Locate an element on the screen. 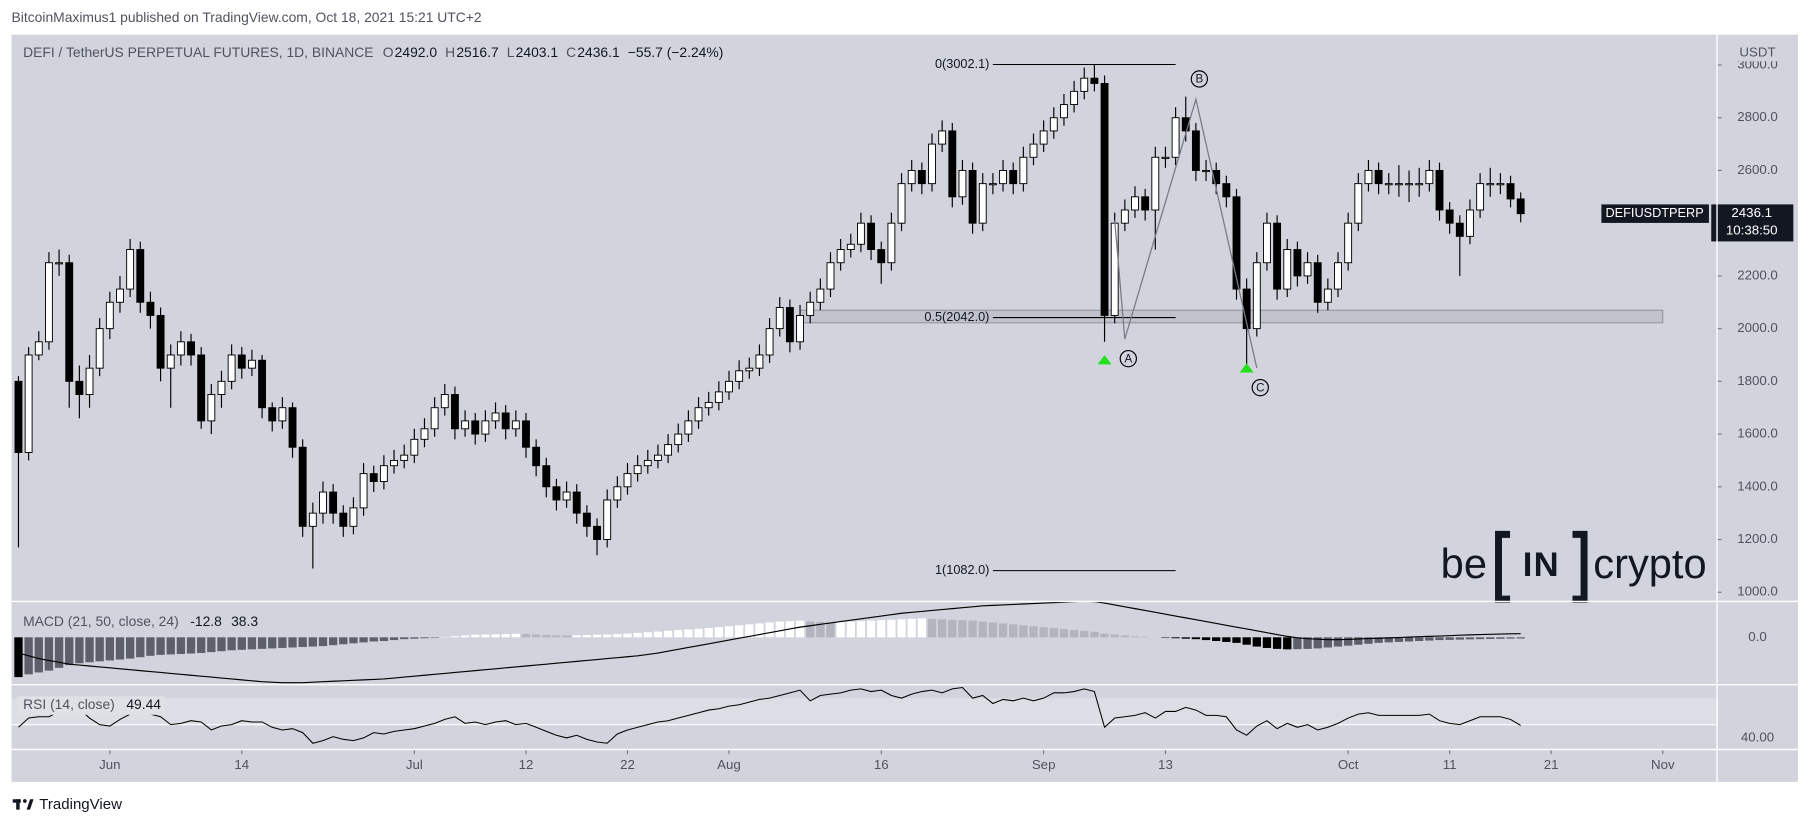 This screenshot has width=1813, height=827. fib-level-label: 0(3002.1) is located at coordinates (962, 63).